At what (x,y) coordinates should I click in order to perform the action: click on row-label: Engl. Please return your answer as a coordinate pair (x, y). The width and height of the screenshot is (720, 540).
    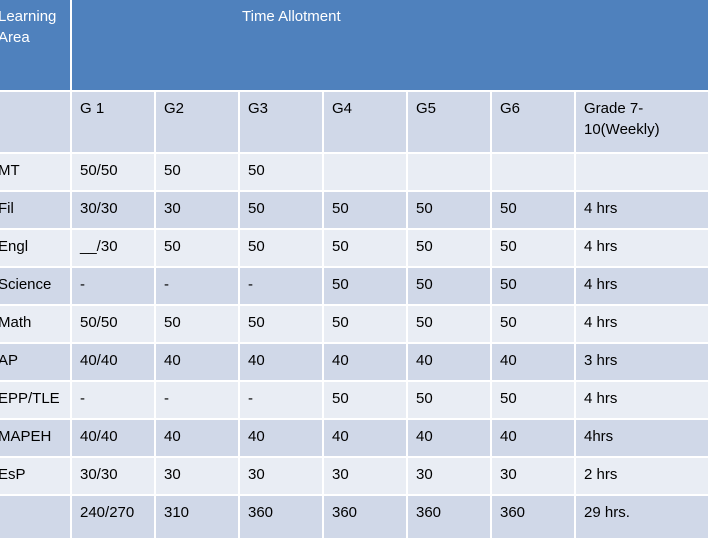
    Looking at the image, I should click on (36, 249).